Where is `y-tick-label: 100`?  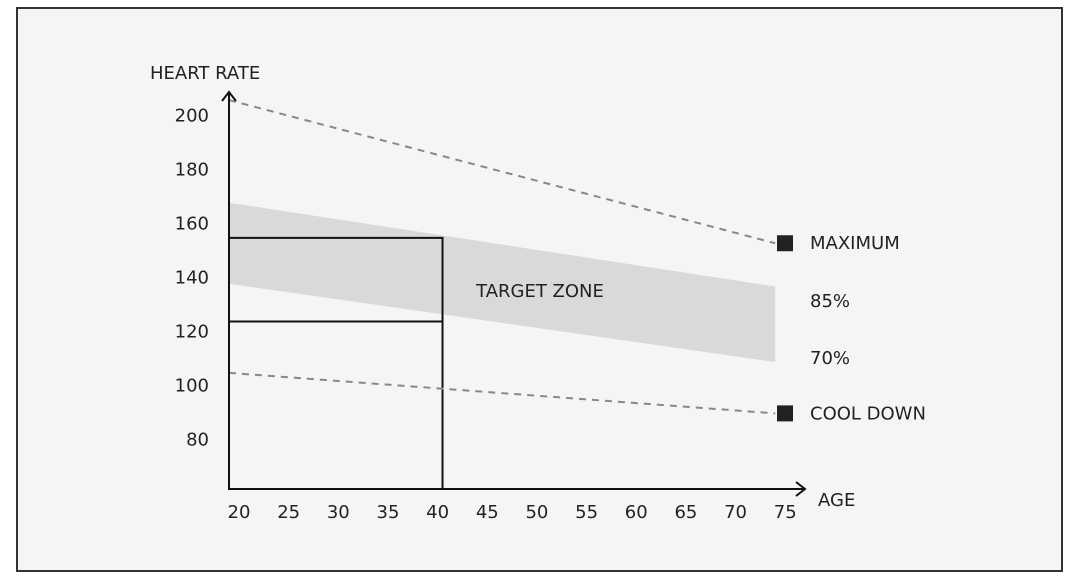 y-tick-label: 100 is located at coordinates (192, 385).